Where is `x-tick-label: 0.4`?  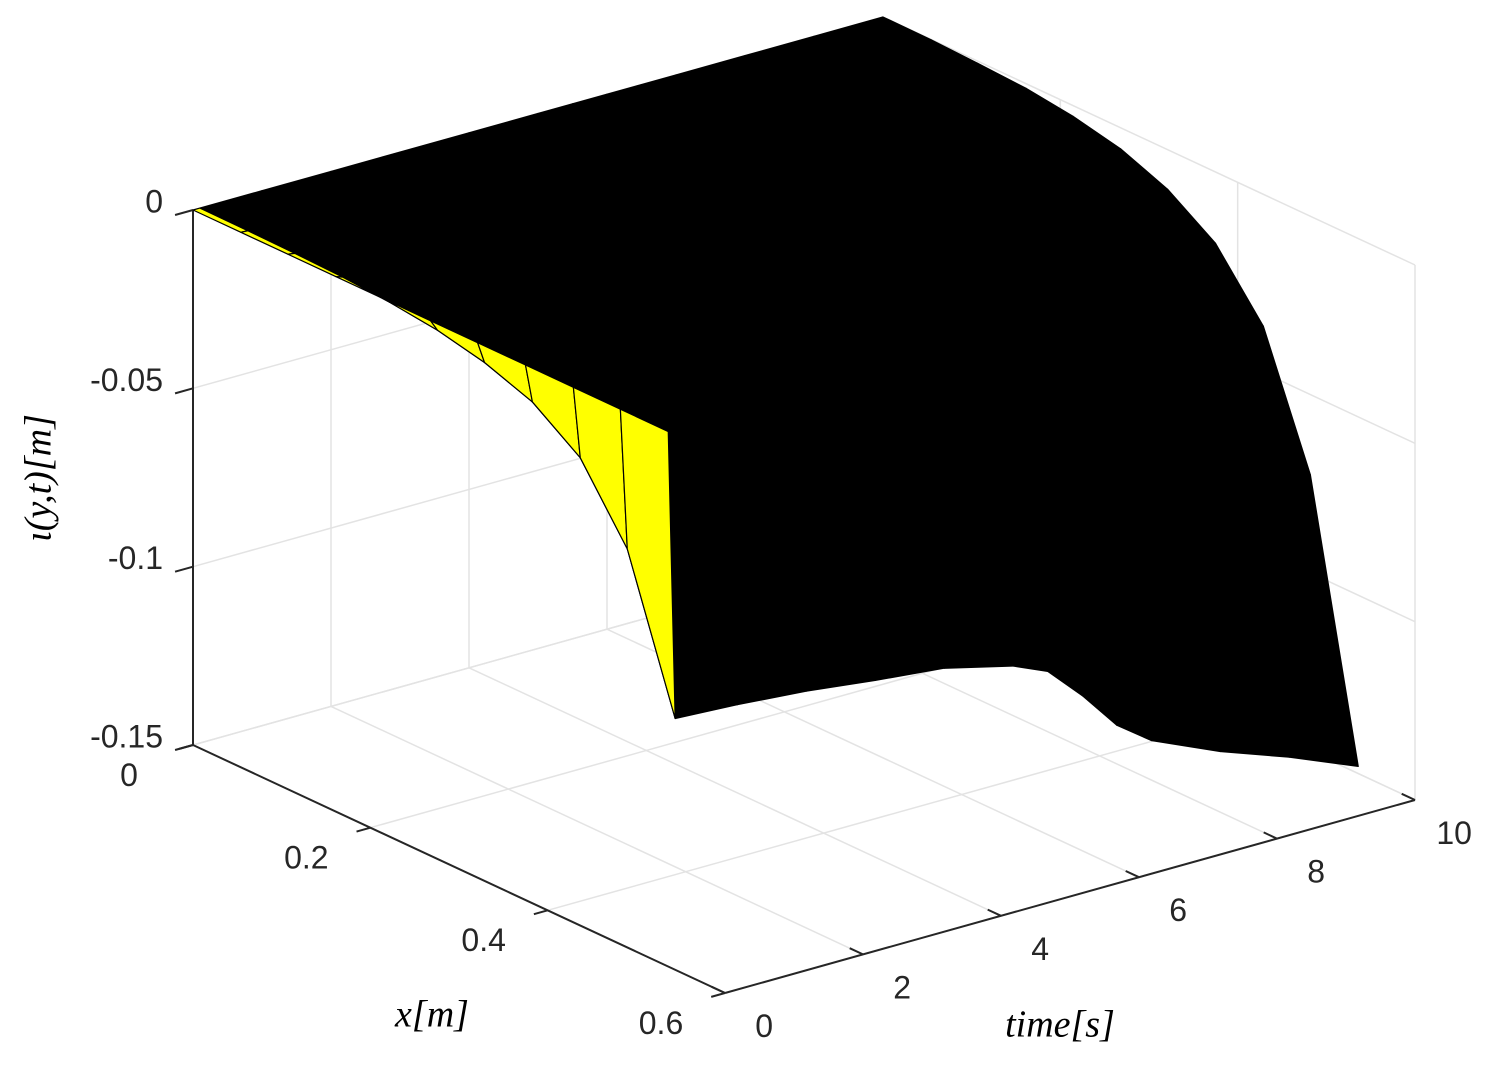
x-tick-label: 0.4 is located at coordinates (483, 940).